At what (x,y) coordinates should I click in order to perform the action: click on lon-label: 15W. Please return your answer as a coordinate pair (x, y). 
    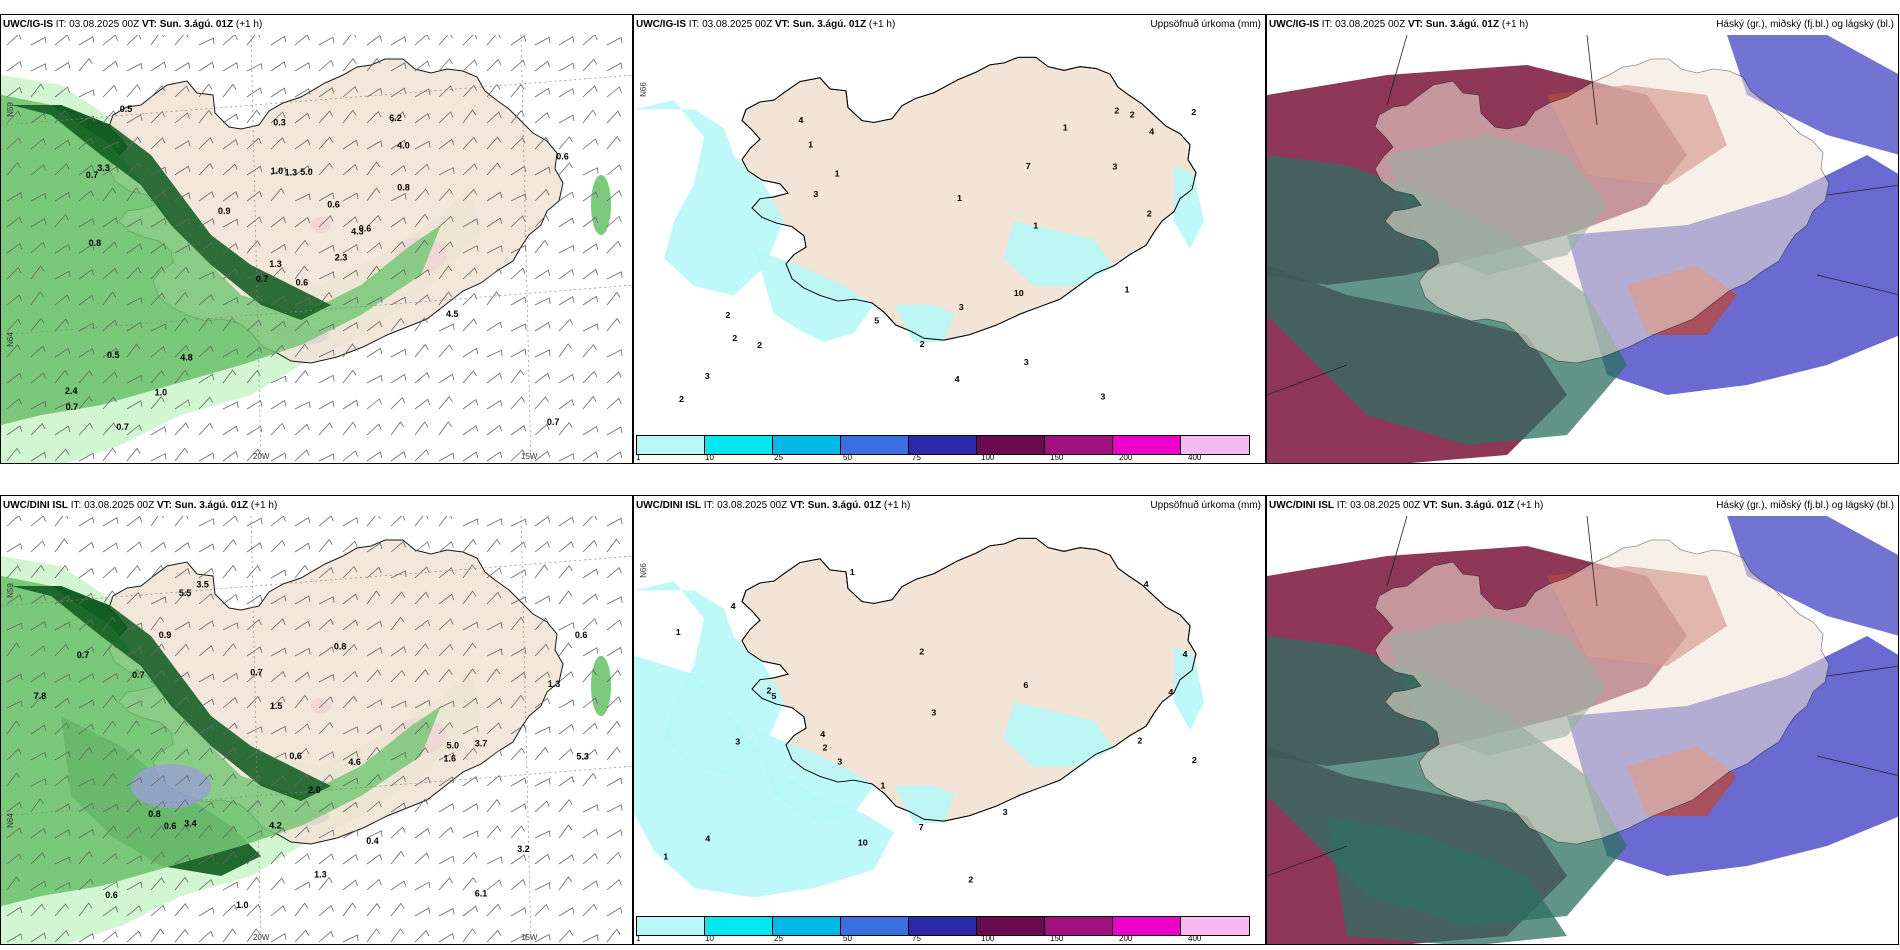
    Looking at the image, I should click on (529, 937).